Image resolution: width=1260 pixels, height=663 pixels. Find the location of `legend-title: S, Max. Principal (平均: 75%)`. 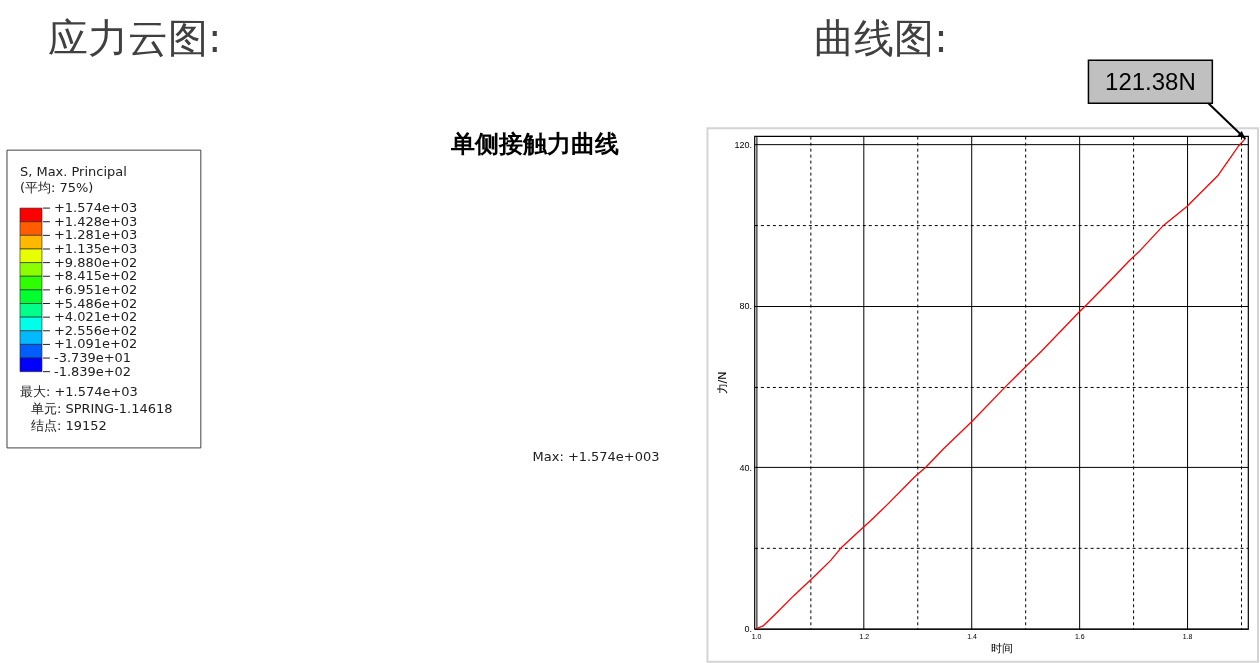

legend-title: S, Max. Principal (平均: 75%) is located at coordinates (73, 180).